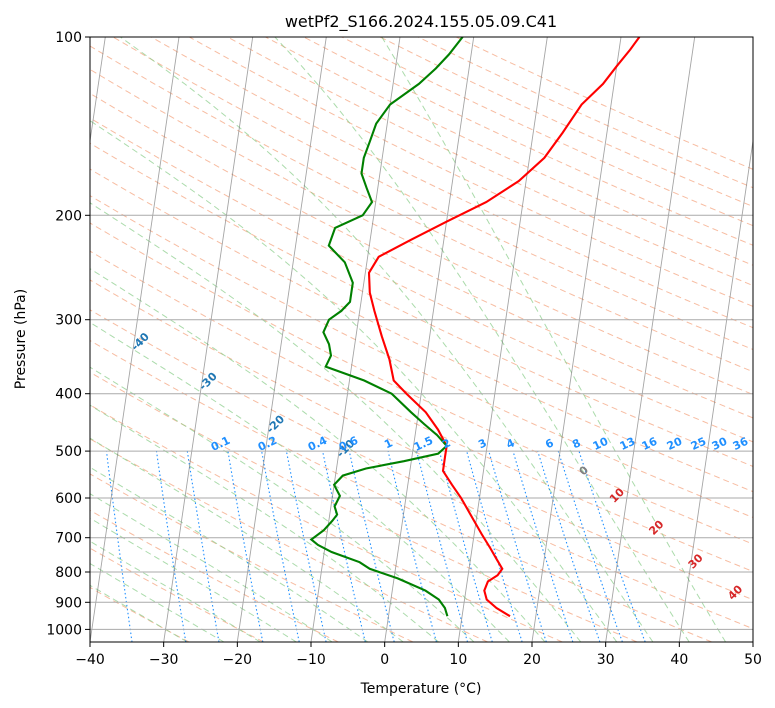  What do you see at coordinates (68, 395) in the screenshot?
I see `y-tick-label: 400` at bounding box center [68, 395].